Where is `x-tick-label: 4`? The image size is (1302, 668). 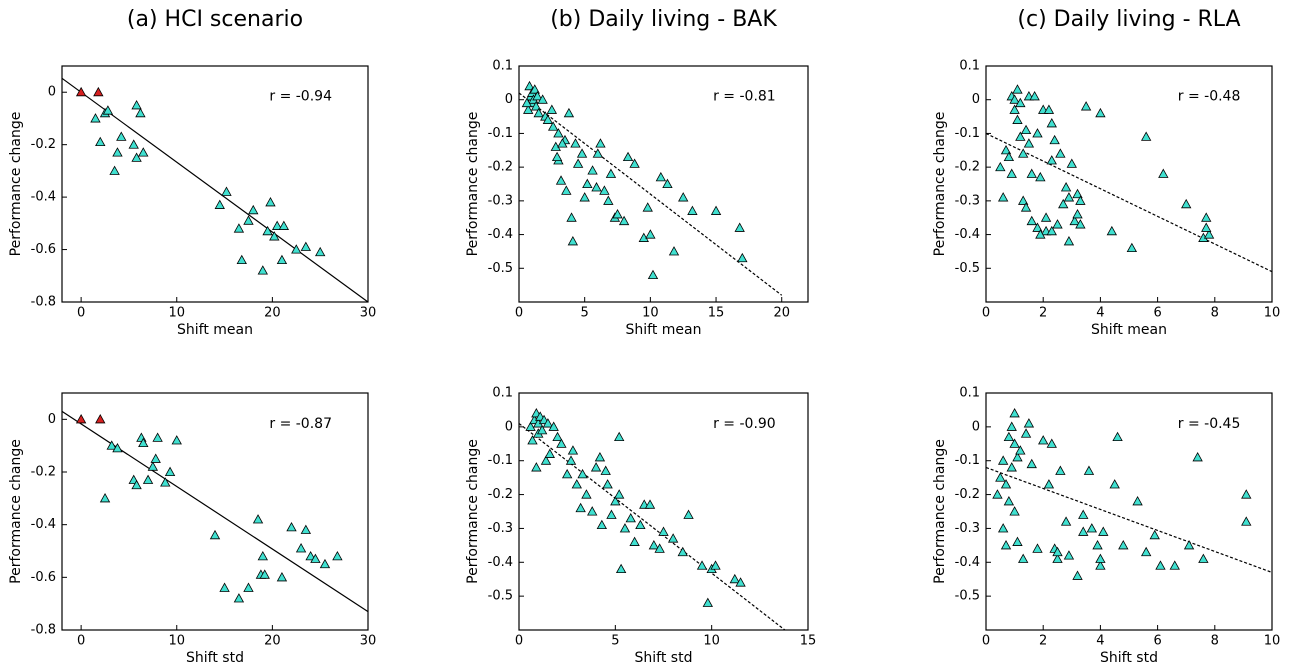 x-tick-label: 4 is located at coordinates (1100, 641).